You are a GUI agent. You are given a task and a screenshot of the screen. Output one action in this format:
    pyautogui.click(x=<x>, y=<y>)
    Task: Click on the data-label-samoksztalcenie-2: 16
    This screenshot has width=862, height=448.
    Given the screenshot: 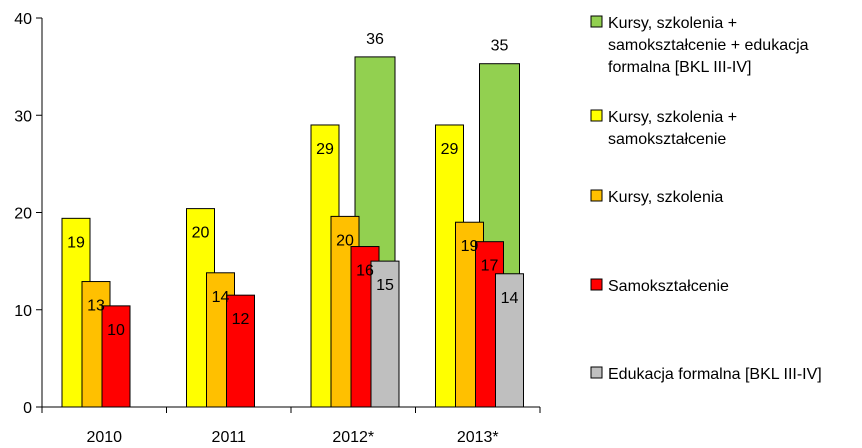 What is the action you would take?
    pyautogui.click(x=365, y=271)
    